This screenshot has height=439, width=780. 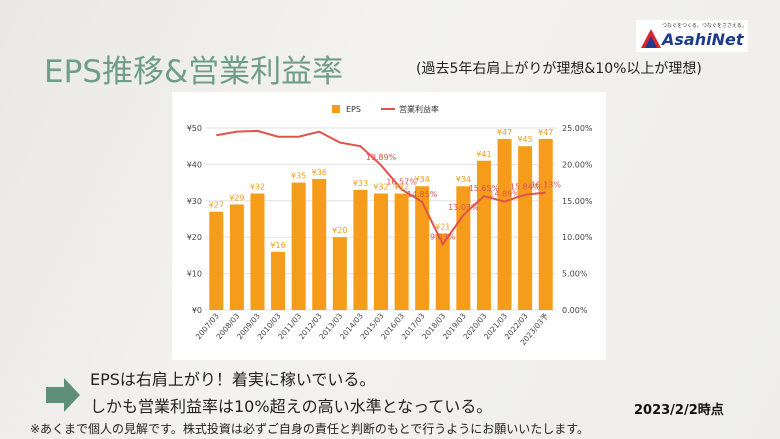 I want to click on data-label: 15.84%, so click(x=525, y=187).